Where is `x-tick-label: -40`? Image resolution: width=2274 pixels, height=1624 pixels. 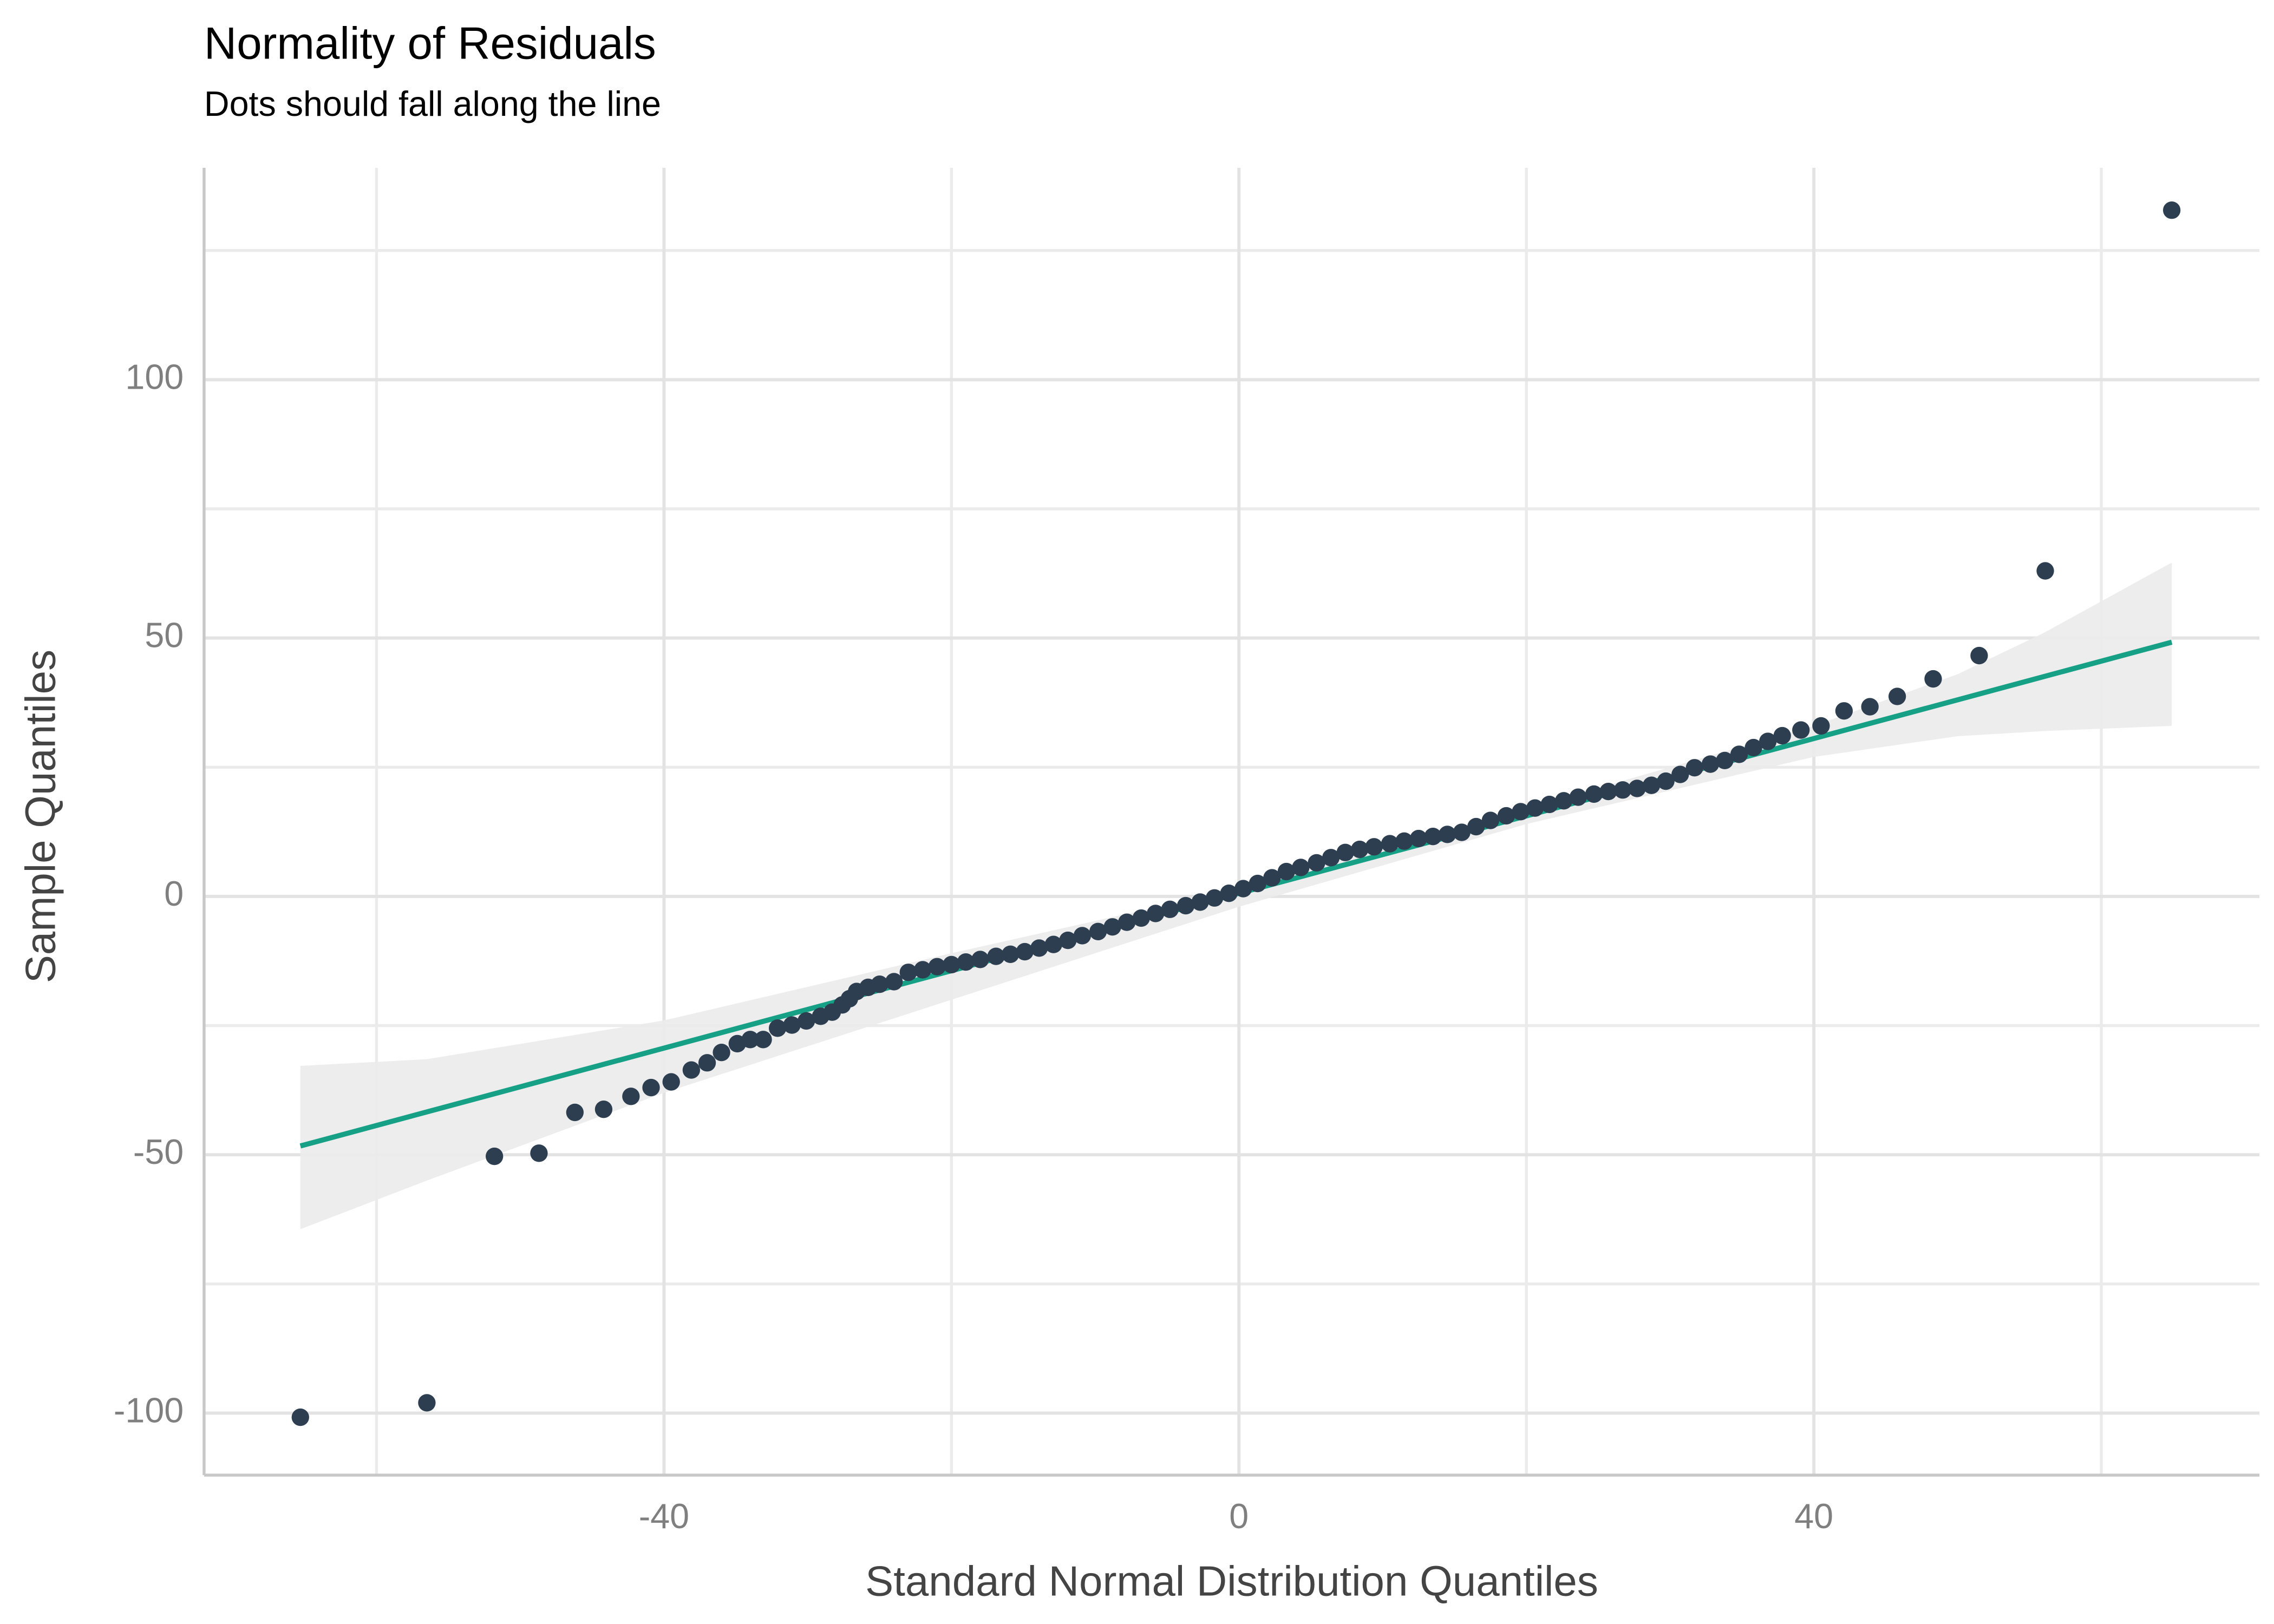
x-tick-label: -40 is located at coordinates (664, 1516).